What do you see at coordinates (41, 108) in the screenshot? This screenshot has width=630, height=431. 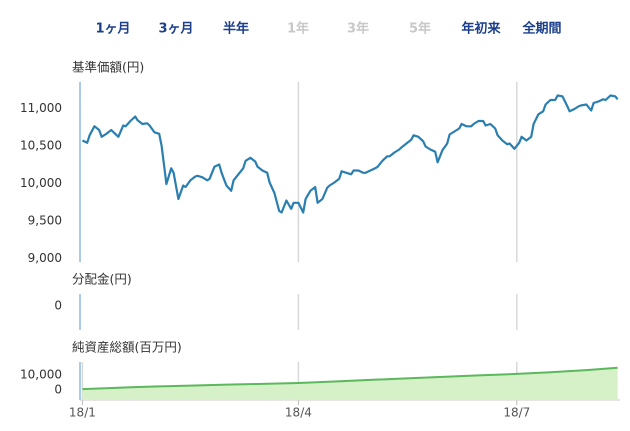 I see `y-tick-label: 11,000` at bounding box center [41, 108].